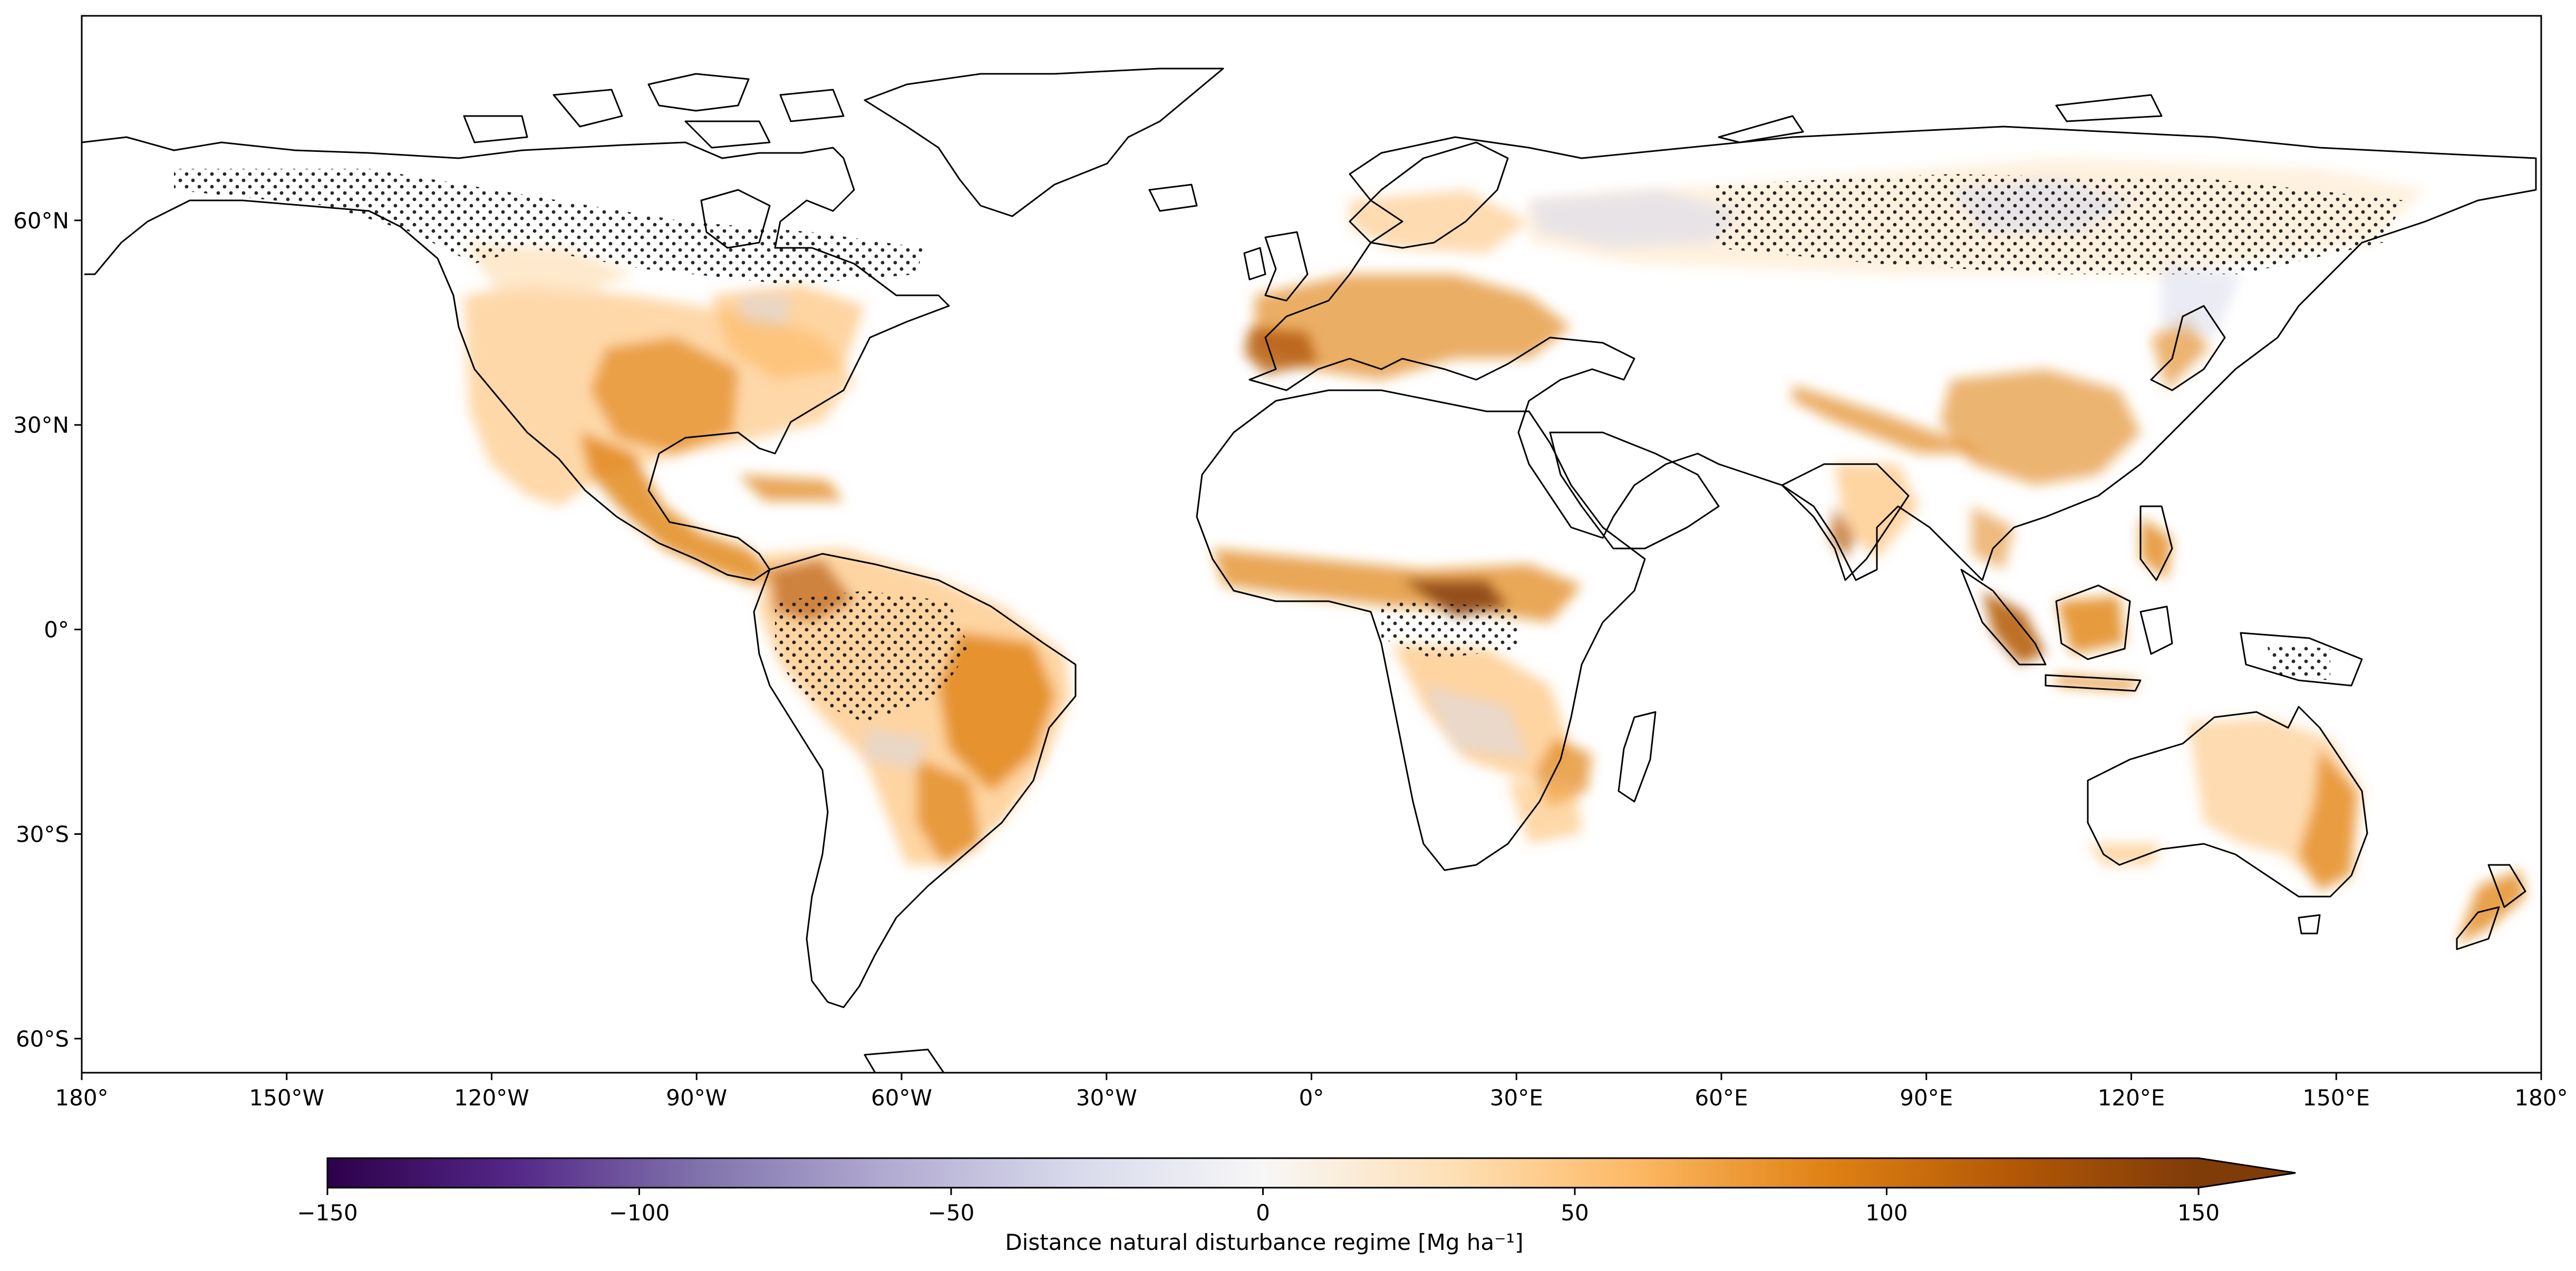 The image size is (2576, 1271). What do you see at coordinates (1721, 1098) in the screenshot?
I see `lon-tick-label: 60°E` at bounding box center [1721, 1098].